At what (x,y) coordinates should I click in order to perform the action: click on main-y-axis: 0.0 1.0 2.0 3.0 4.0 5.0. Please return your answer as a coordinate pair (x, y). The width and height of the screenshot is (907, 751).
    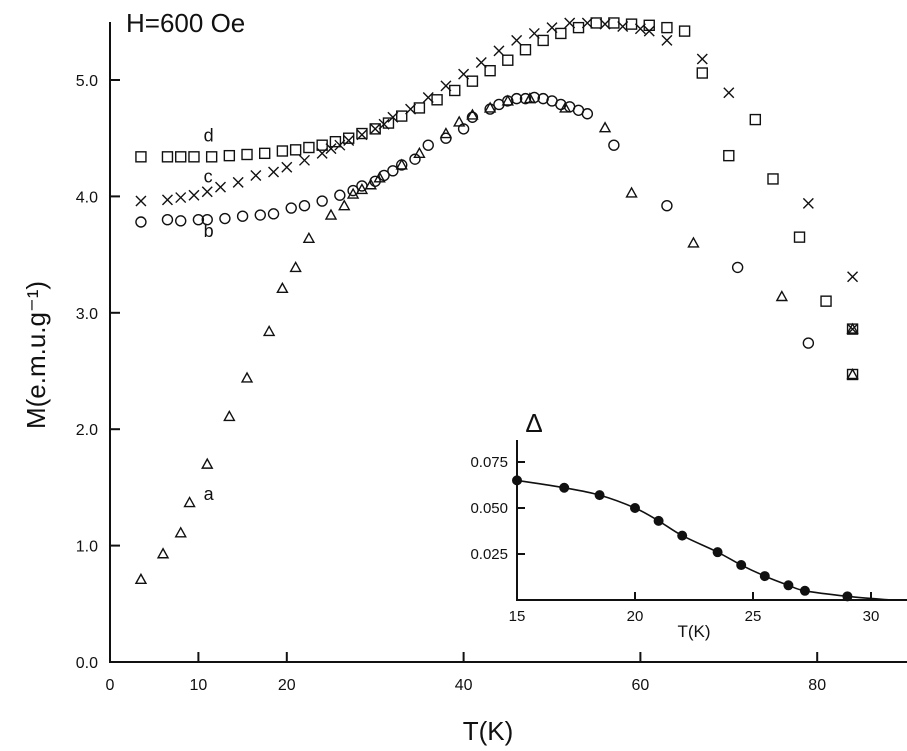
    Looking at the image, I should click on (98, 372).